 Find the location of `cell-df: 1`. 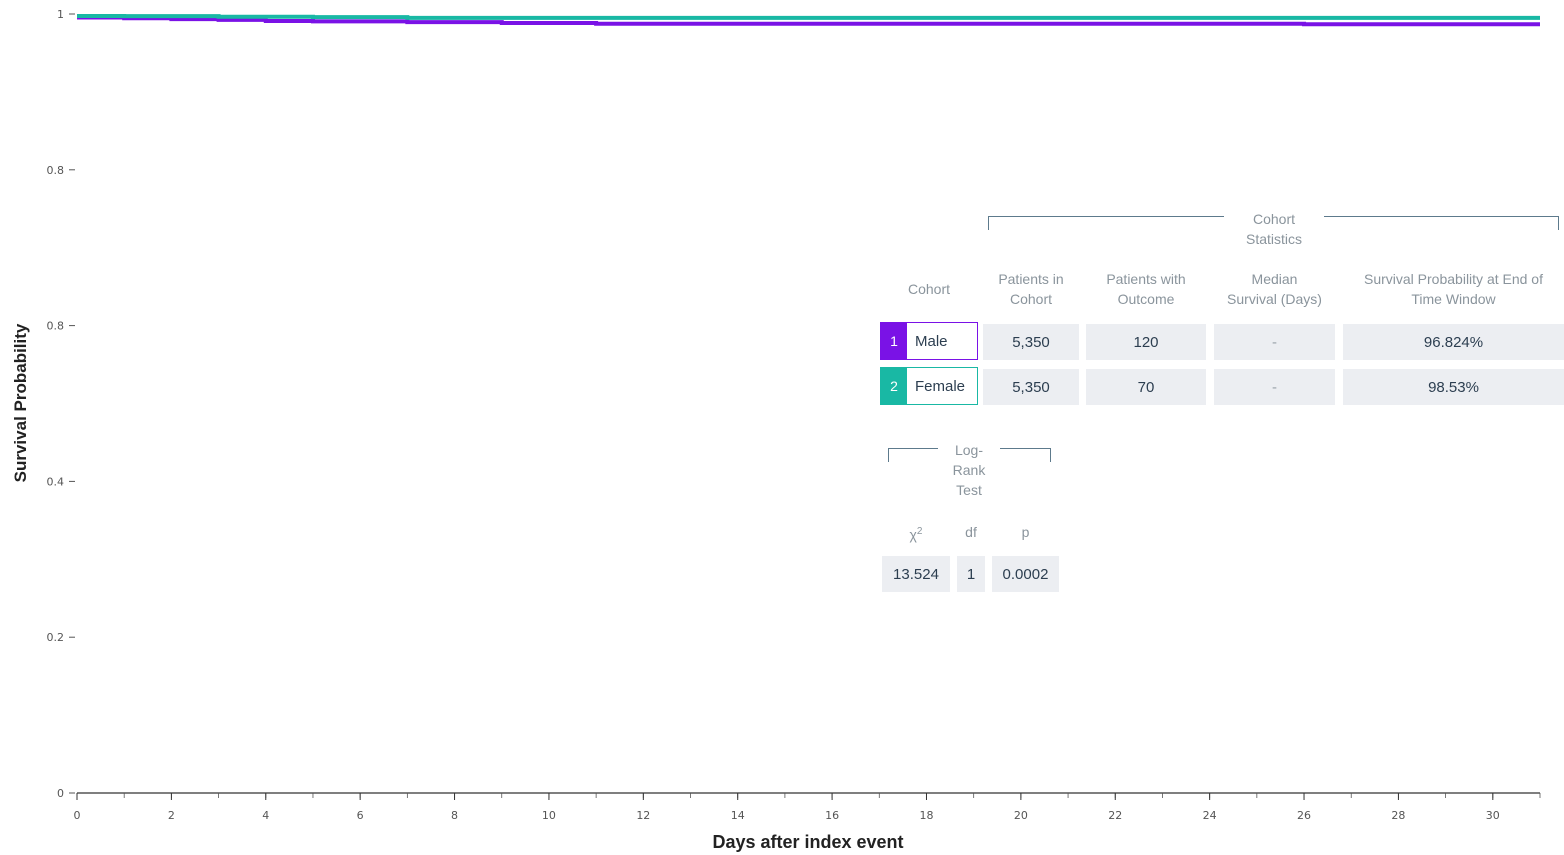

cell-df: 1 is located at coordinates (971, 574).